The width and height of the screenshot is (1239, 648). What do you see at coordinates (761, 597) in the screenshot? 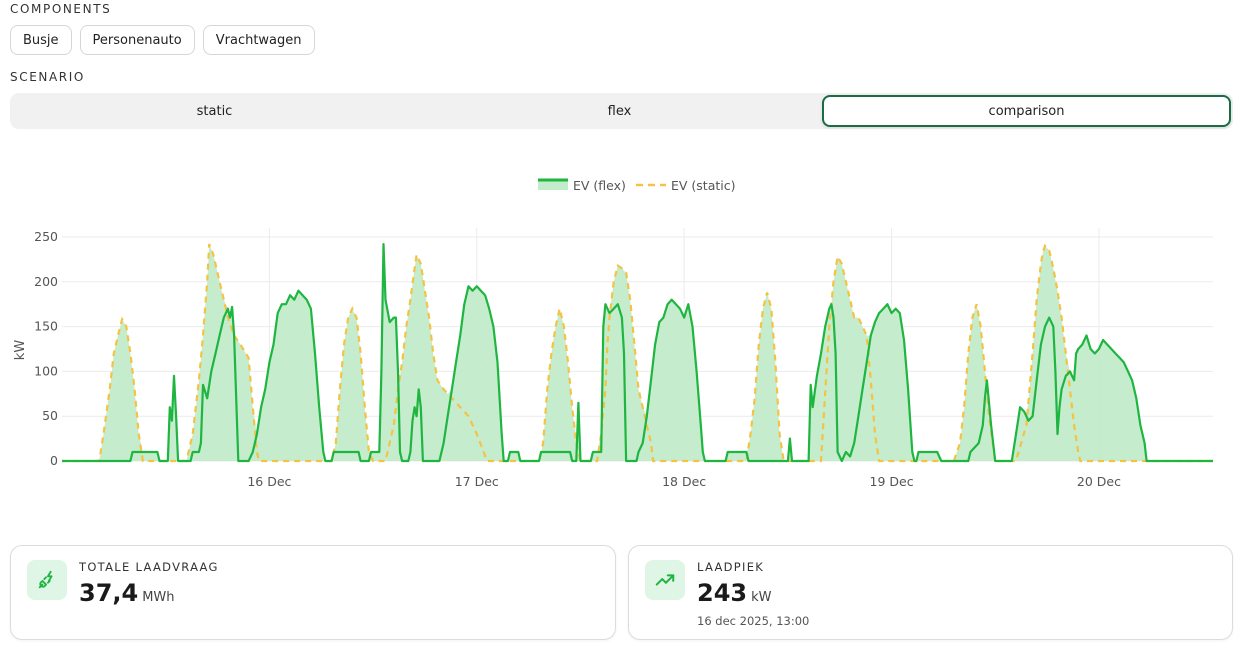
I see `card-unit: kW` at bounding box center [761, 597].